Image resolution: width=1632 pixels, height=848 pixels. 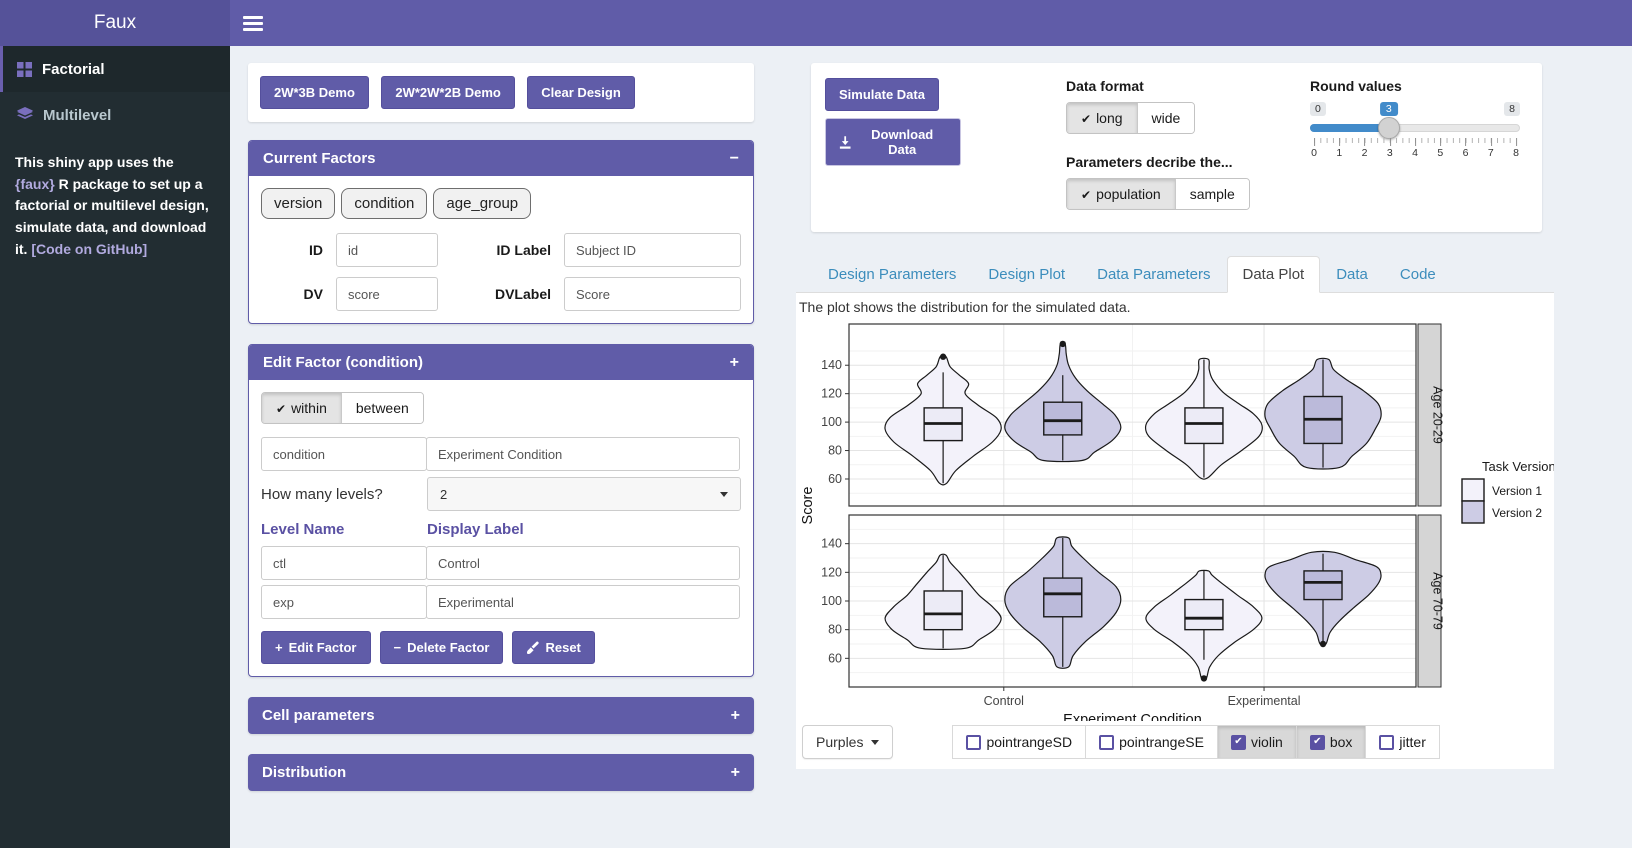 I want to click on dv-input, so click(x=387, y=294).